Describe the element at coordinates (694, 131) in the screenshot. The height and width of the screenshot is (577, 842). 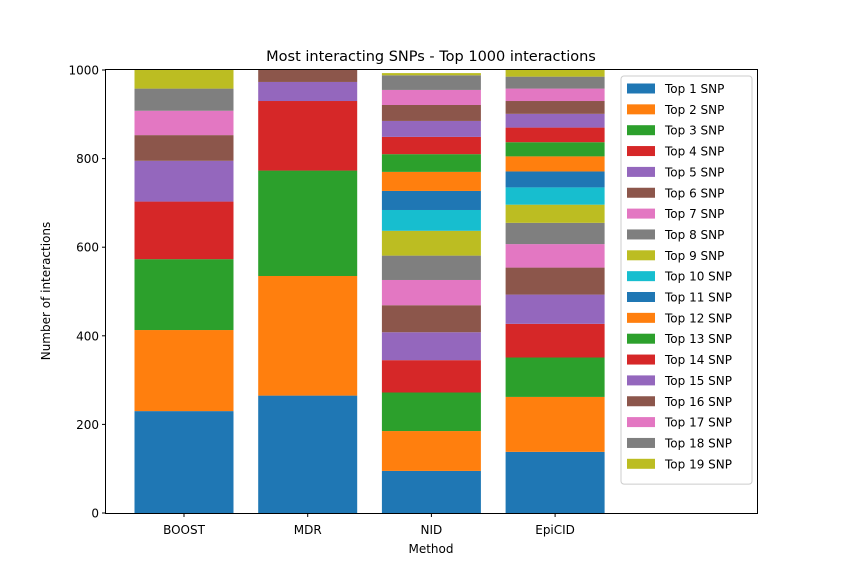
I see `legend-label: Top 3 SNP` at that location.